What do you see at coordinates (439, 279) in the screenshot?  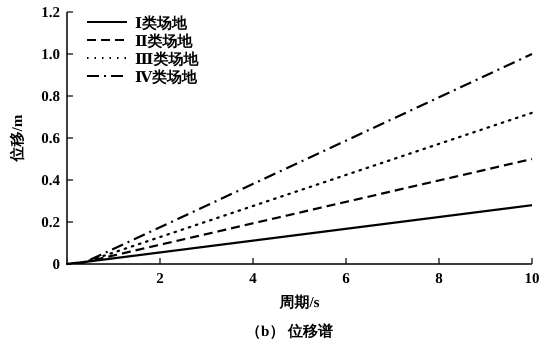 I see `x-tick-label: 8` at bounding box center [439, 279].